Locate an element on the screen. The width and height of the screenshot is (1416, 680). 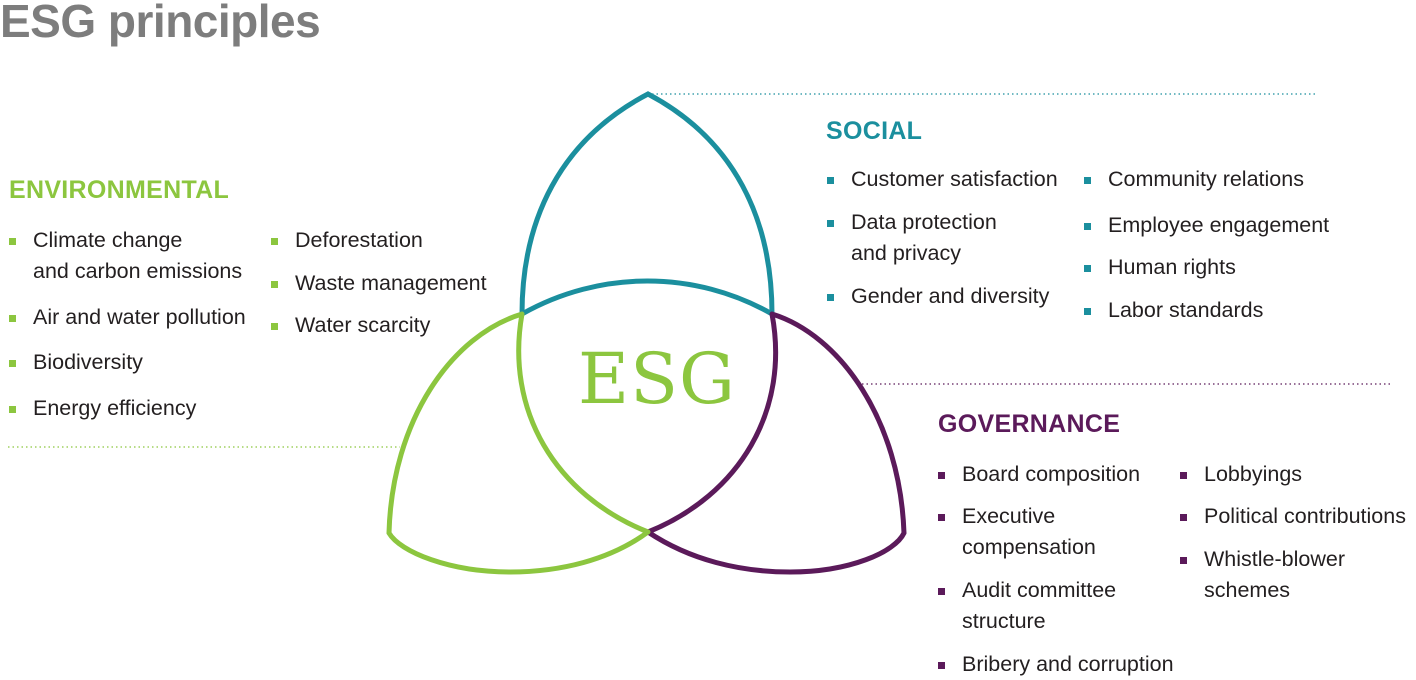
list-item: Community relations is located at coordinates (1206, 179).